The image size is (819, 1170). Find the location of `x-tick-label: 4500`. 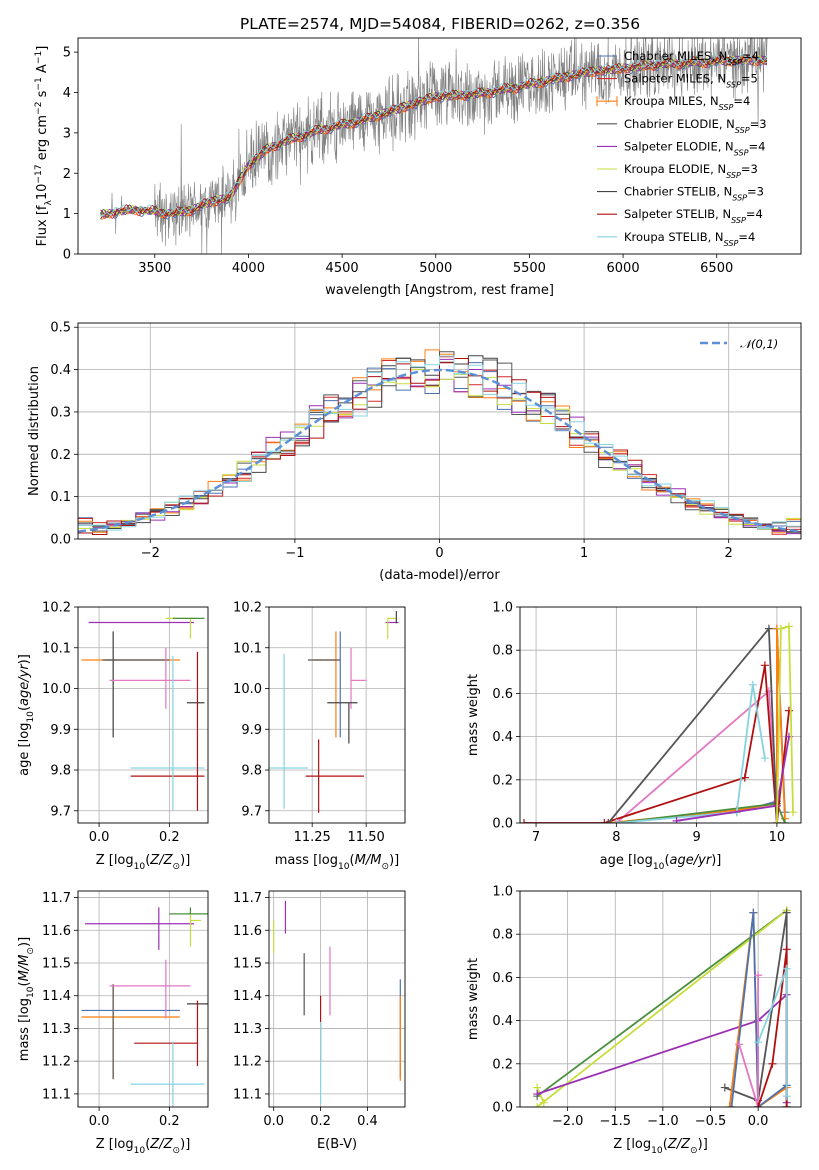

x-tick-label: 4500 is located at coordinates (342, 268).